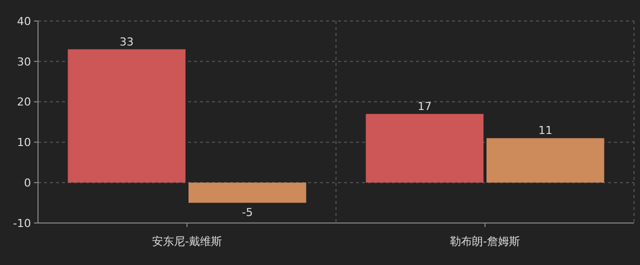 Image resolution: width=640 pixels, height=265 pixels. What do you see at coordinates (22, 223) in the screenshot?
I see `y-tick-label: -10` at bounding box center [22, 223].